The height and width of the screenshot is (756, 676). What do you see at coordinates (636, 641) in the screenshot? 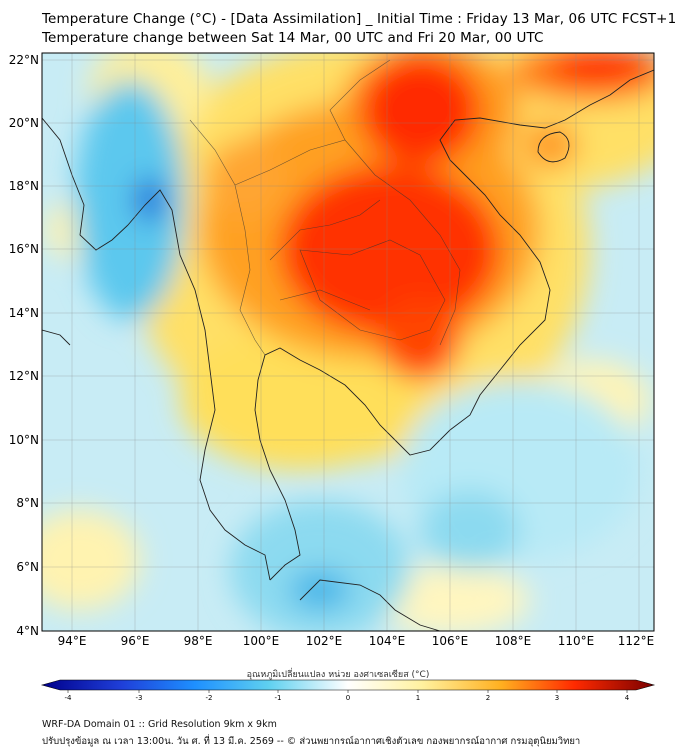
I see `lon-label-112: 112°E` at bounding box center [636, 641].